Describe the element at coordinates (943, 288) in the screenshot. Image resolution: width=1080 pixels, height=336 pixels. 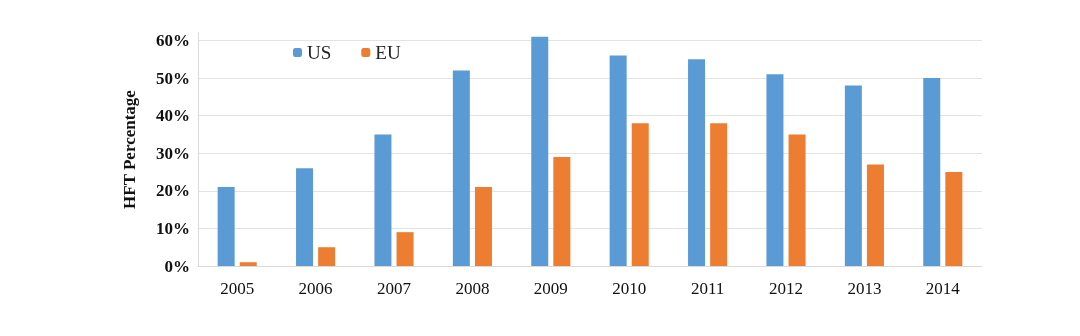
I see `x-tick-label: 2014` at that location.